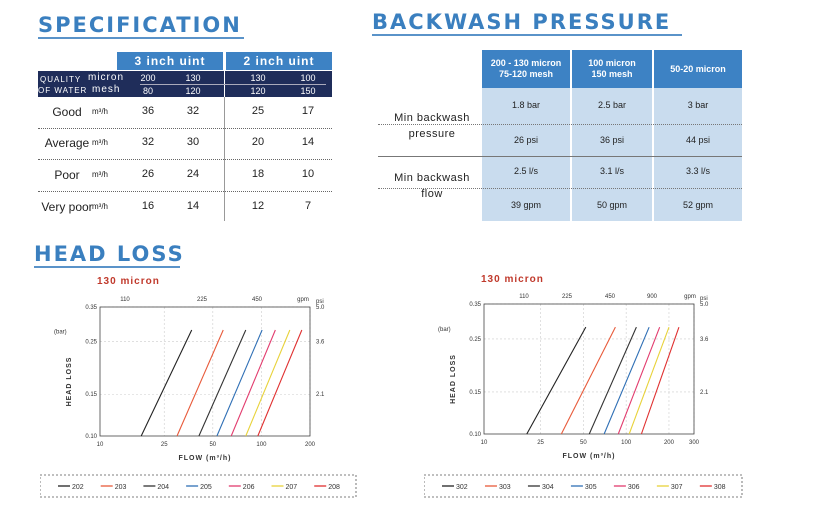  Describe the element at coordinates (67, 207) in the screenshot. I see `spec-row-label: Very poor` at that location.